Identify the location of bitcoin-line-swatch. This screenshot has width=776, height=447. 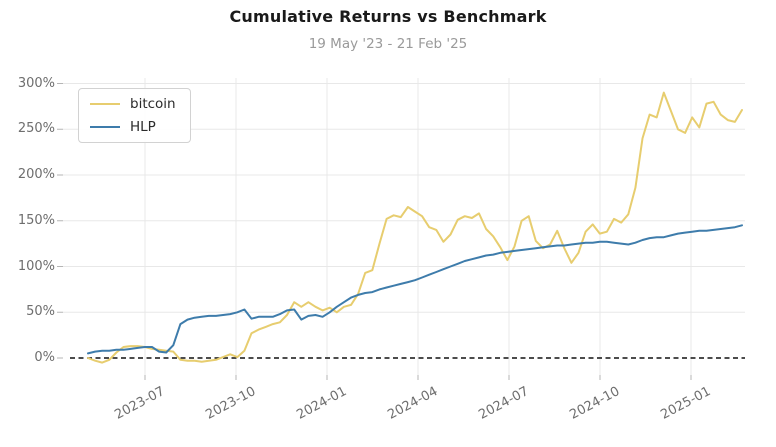
(105, 104).